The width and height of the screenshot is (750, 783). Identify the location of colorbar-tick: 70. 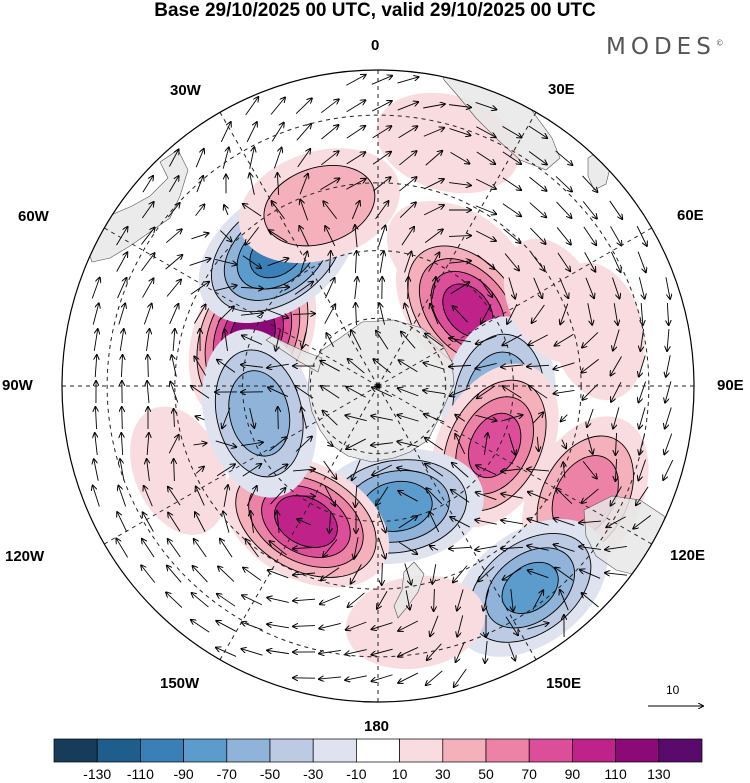
(529, 774).